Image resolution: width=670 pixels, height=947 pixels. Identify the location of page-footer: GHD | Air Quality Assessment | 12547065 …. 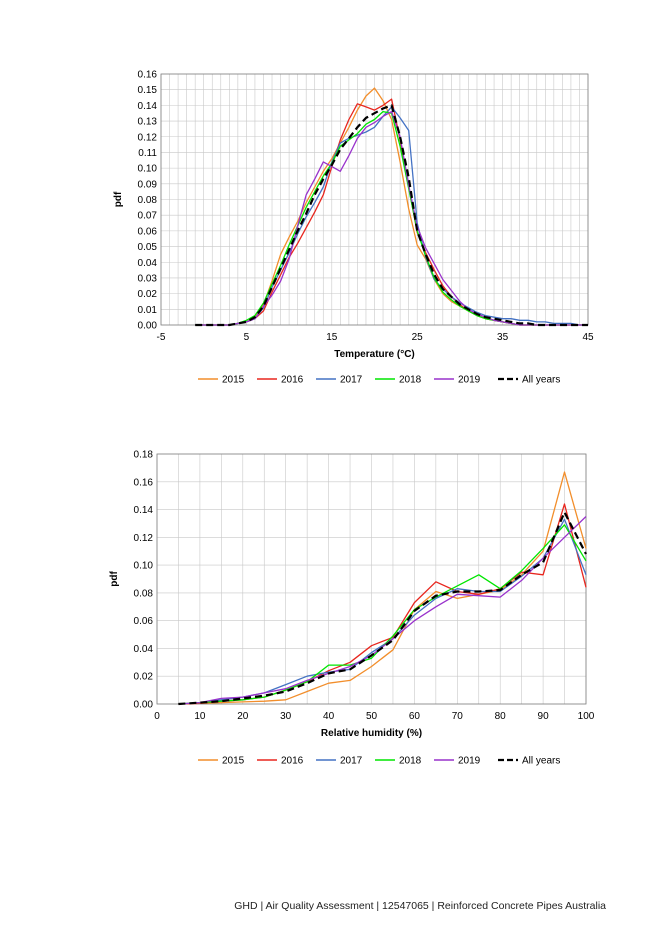
(420, 906).